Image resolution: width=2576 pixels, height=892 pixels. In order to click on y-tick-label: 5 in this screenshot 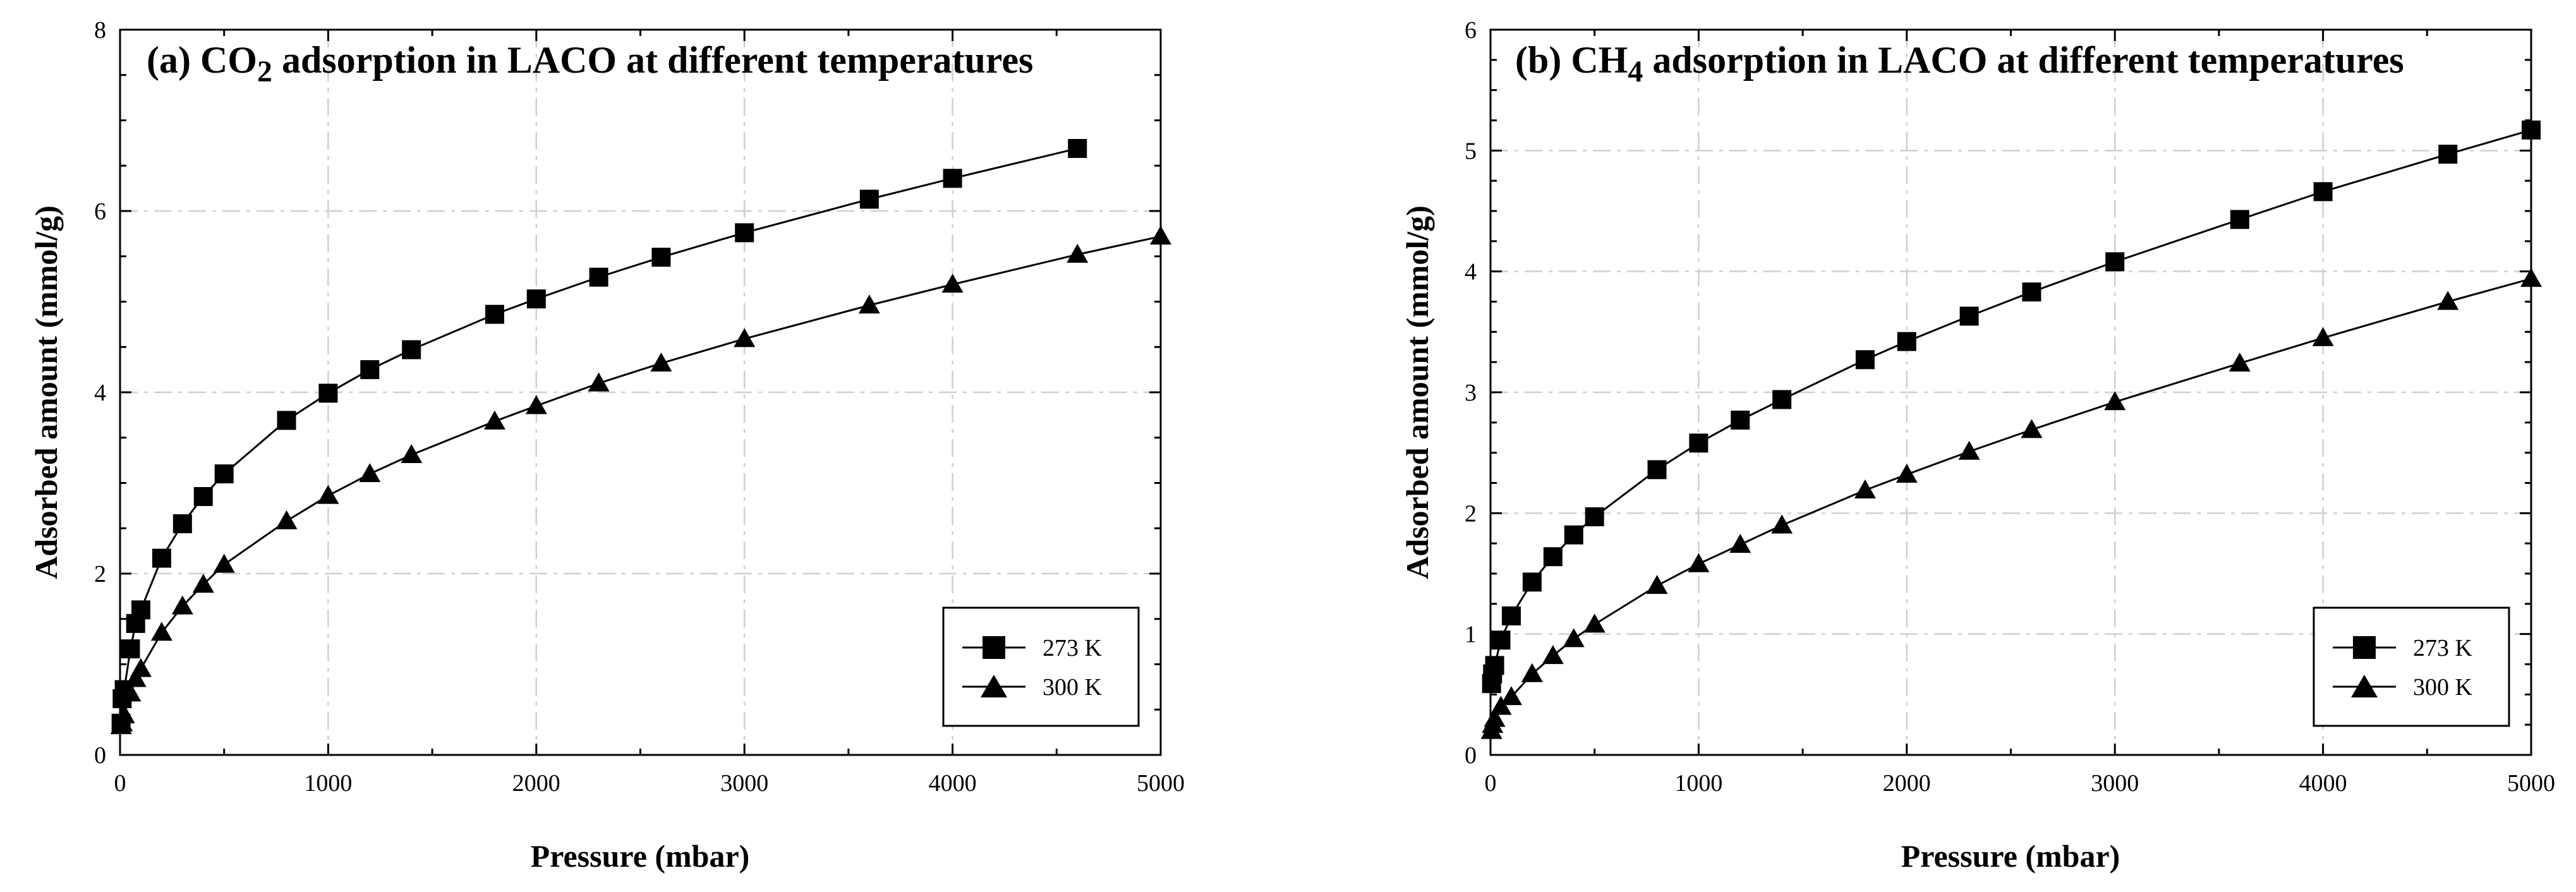, I will do `click(1471, 151)`.